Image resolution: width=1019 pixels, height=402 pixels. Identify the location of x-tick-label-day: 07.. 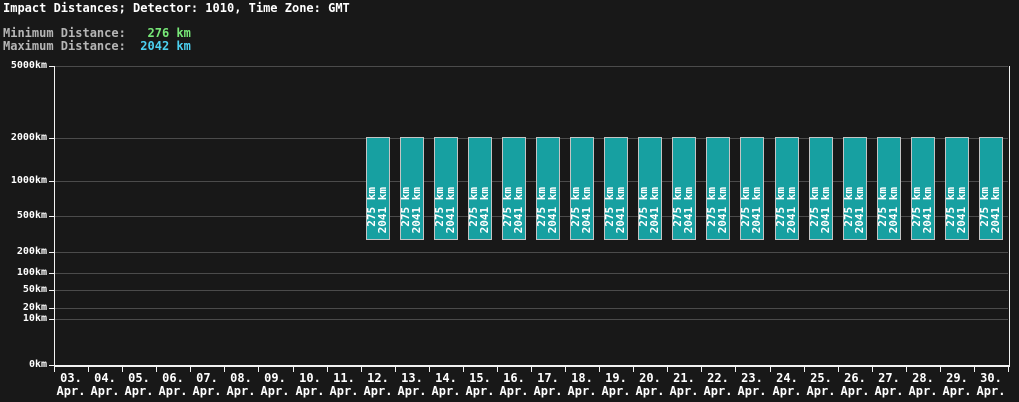
(207, 378).